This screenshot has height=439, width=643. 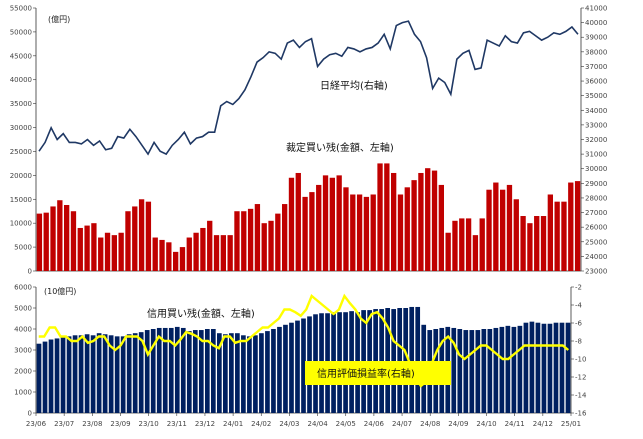 I want to click on right-tick-label: 24000, so click(x=596, y=257).